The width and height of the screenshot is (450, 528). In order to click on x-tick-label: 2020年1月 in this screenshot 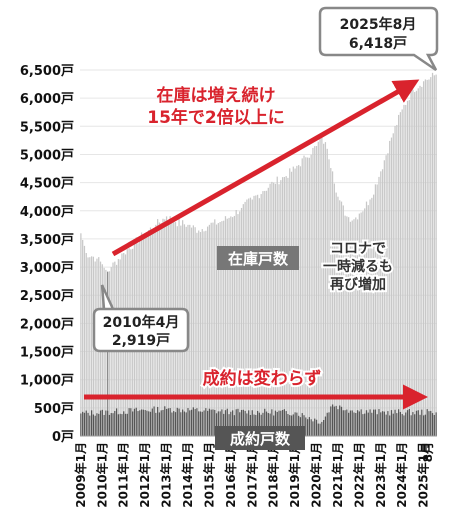, I will do `click(316, 475)`.